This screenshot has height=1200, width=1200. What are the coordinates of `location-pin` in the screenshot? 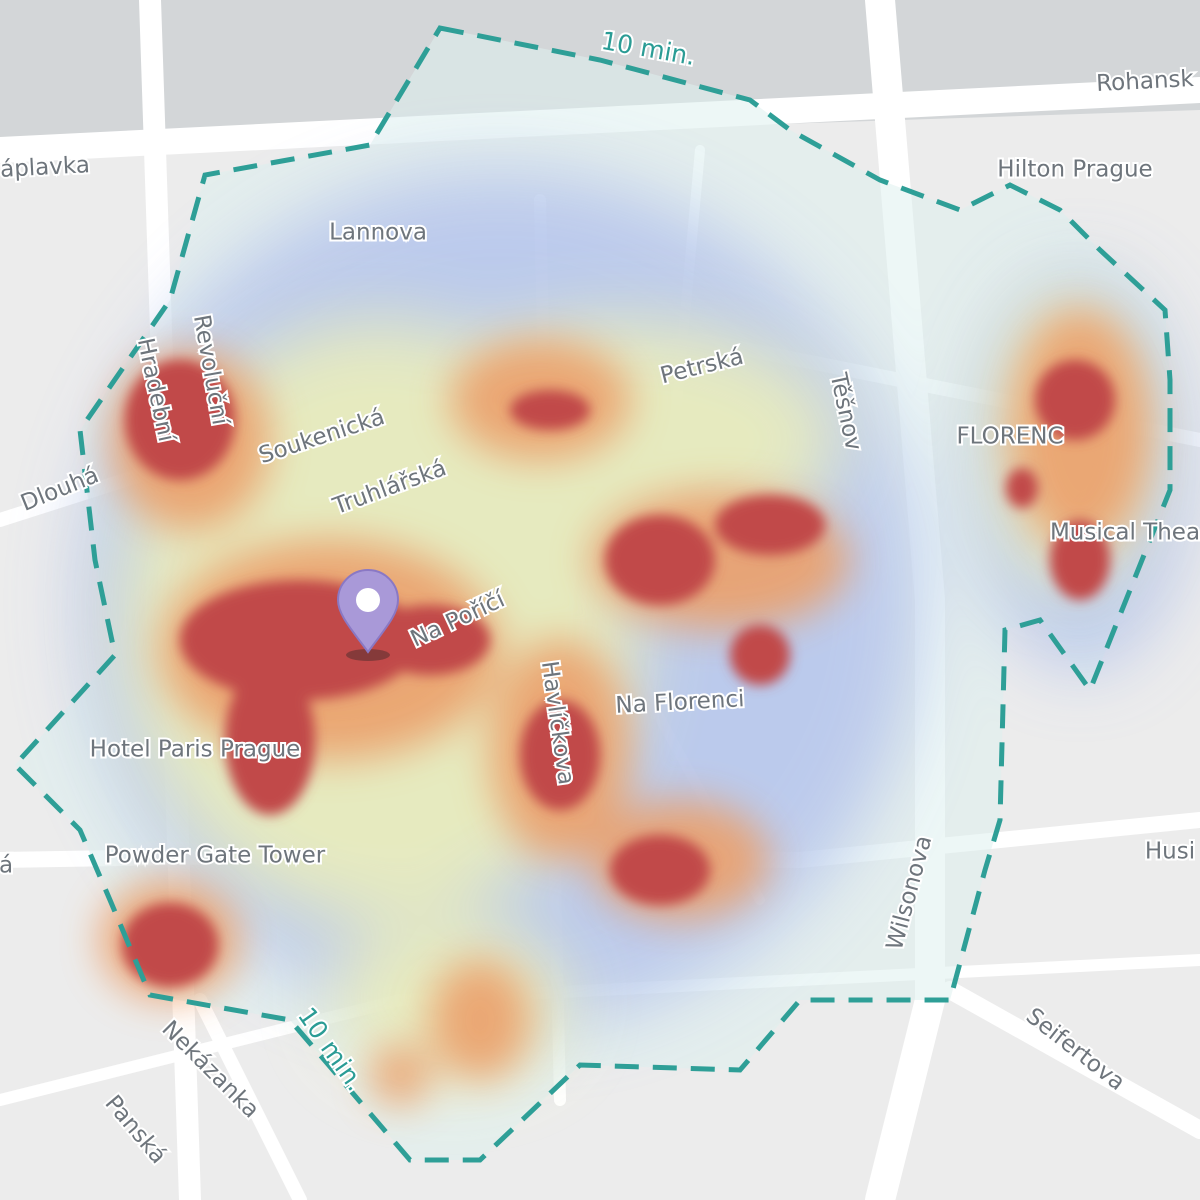 It's located at (368, 615).